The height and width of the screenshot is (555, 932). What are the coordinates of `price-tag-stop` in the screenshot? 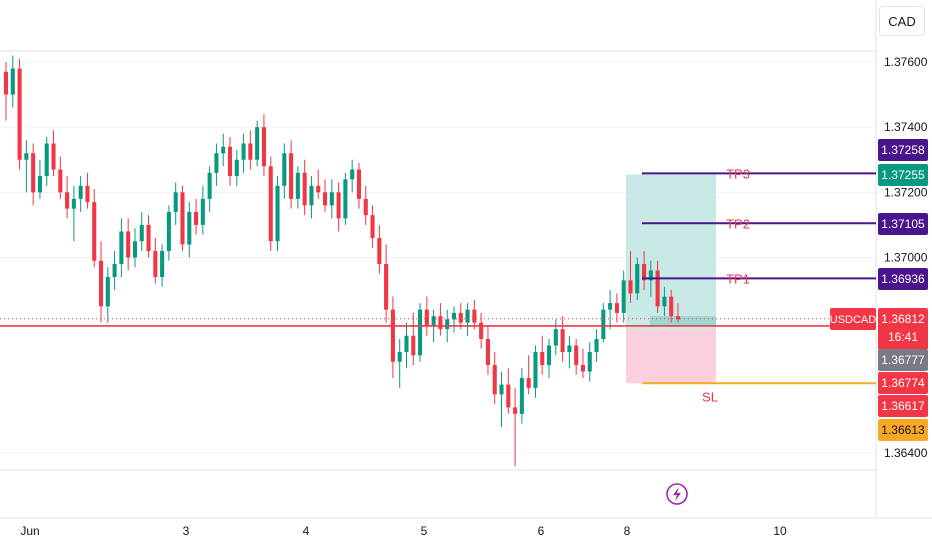 It's located at (903, 383).